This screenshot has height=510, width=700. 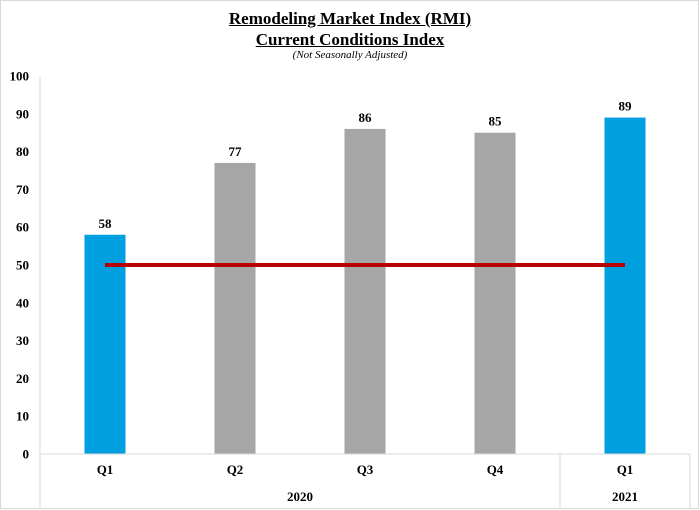 I want to click on data-label: 58, so click(x=106, y=223).